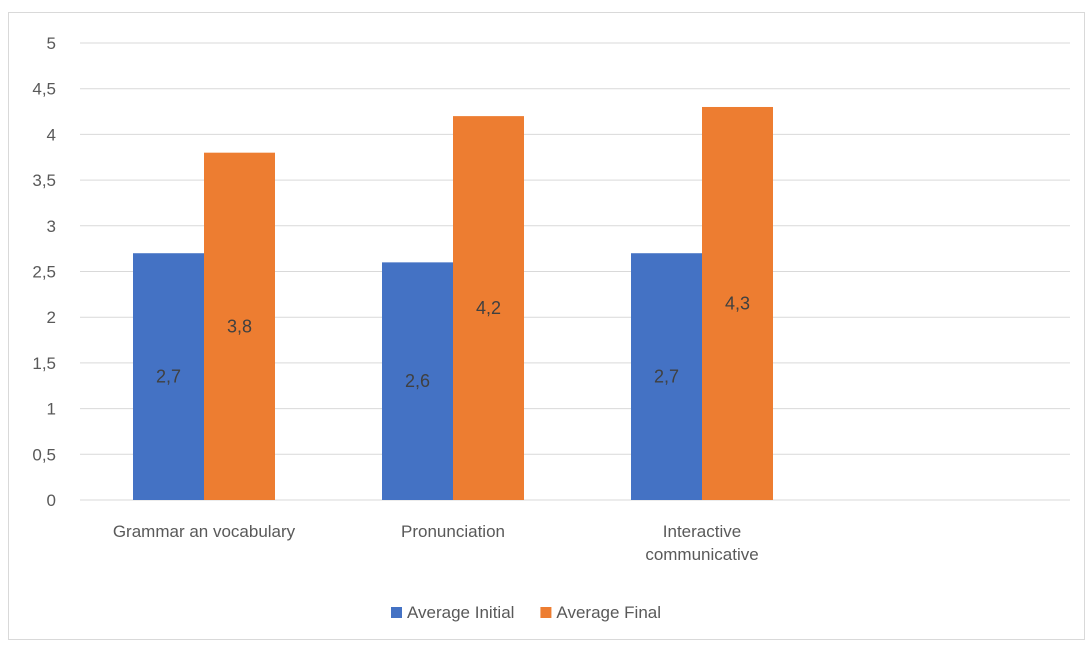 This screenshot has width=1092, height=646. I want to click on legend: Average Initial Average Final, so click(526, 612).